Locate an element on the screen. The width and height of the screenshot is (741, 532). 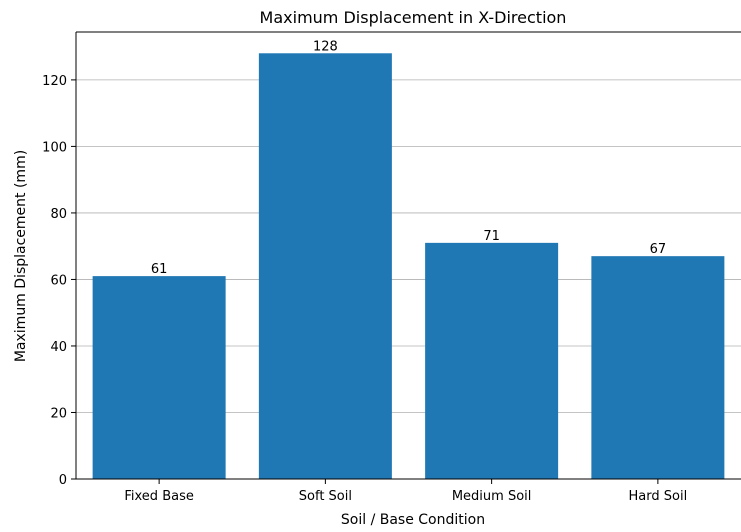
y-tick-label: 20 is located at coordinates (58, 413).